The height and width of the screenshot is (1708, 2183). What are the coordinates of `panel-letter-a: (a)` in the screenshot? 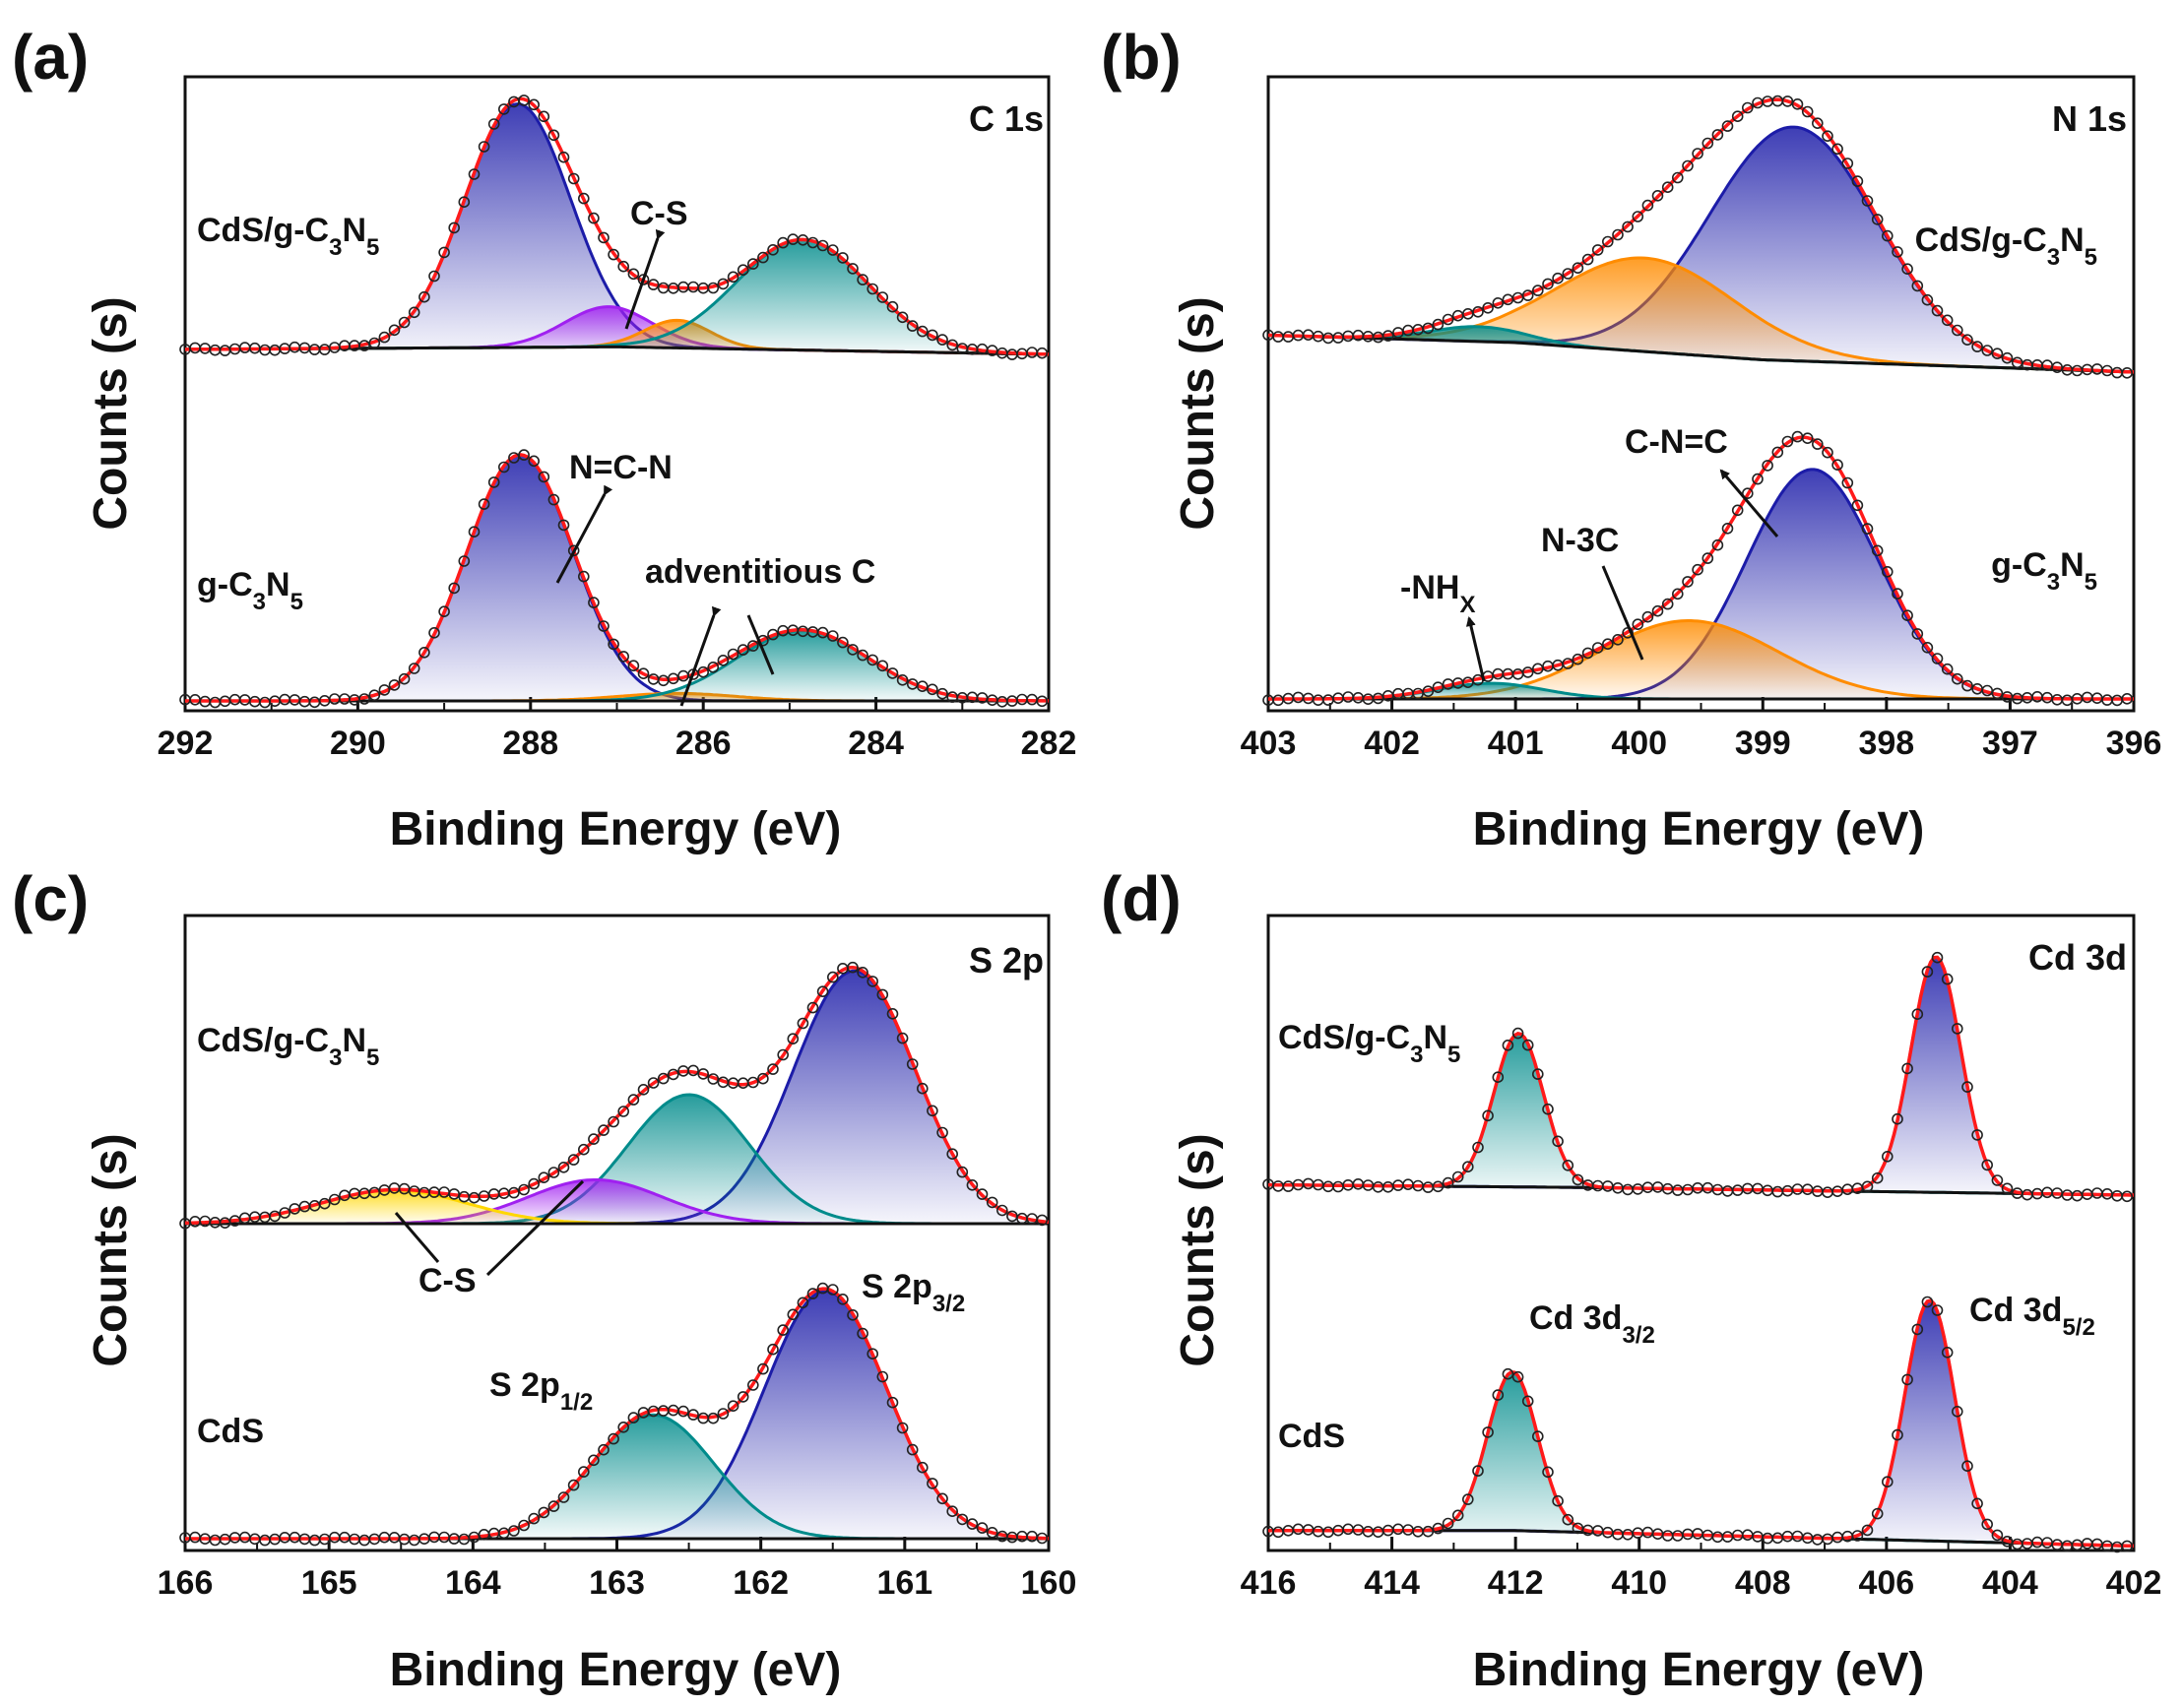 It's located at (50, 57).